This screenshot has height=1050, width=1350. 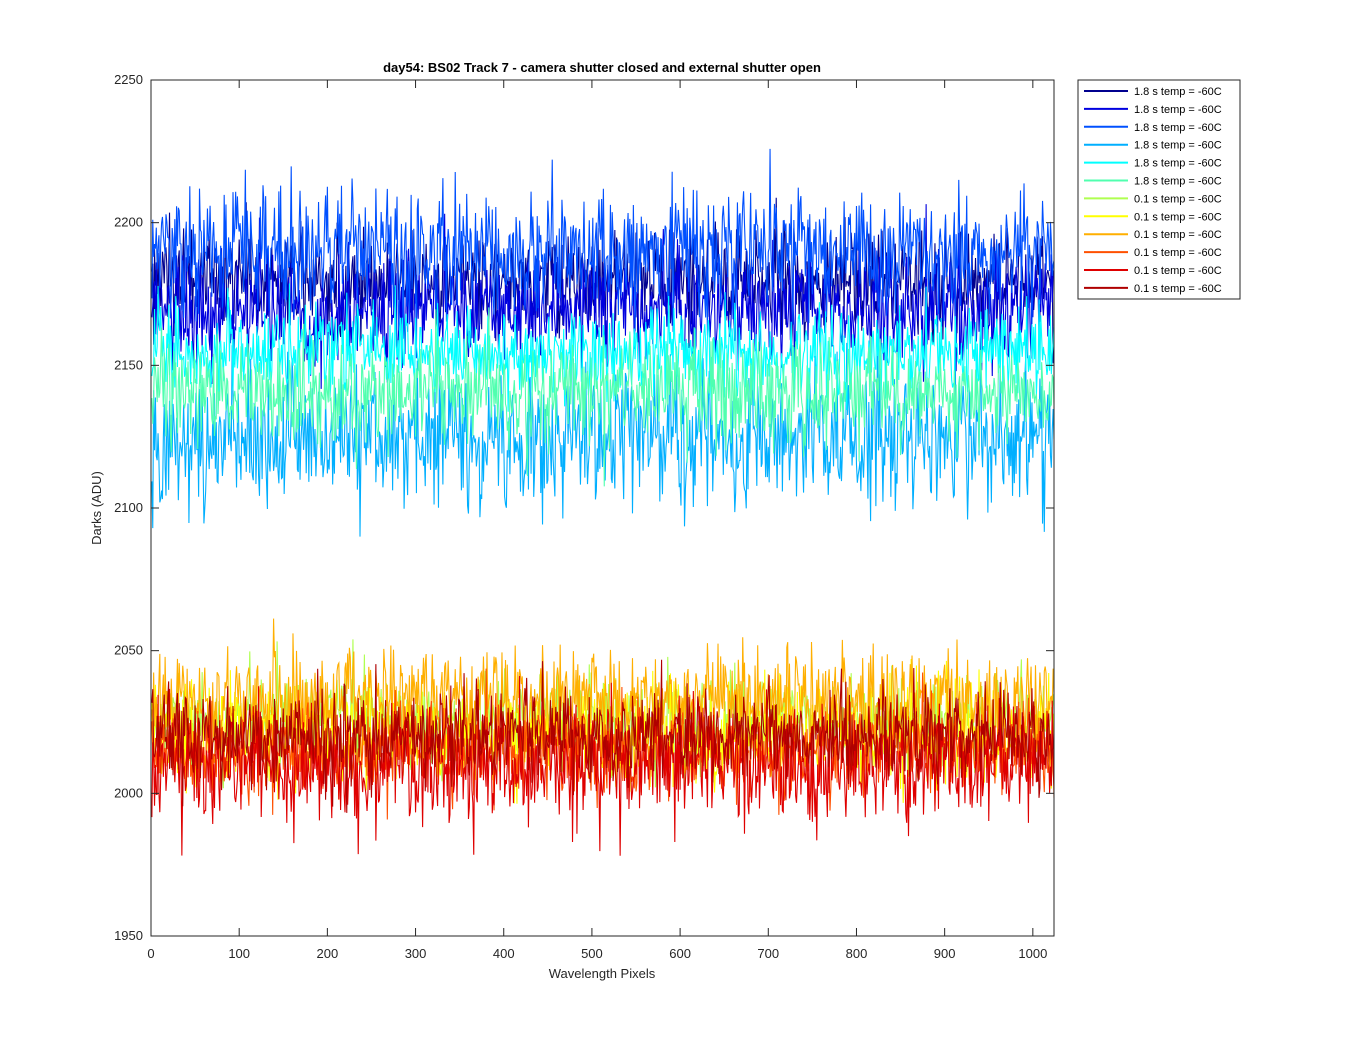 I want to click on x-tick-label: 300, so click(x=416, y=953).